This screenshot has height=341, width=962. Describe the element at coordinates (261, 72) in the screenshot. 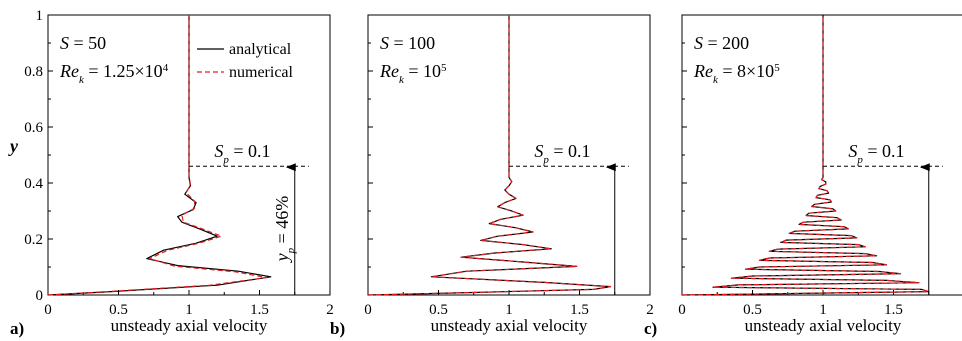

I see `legend-label-numerical: numerical` at that location.